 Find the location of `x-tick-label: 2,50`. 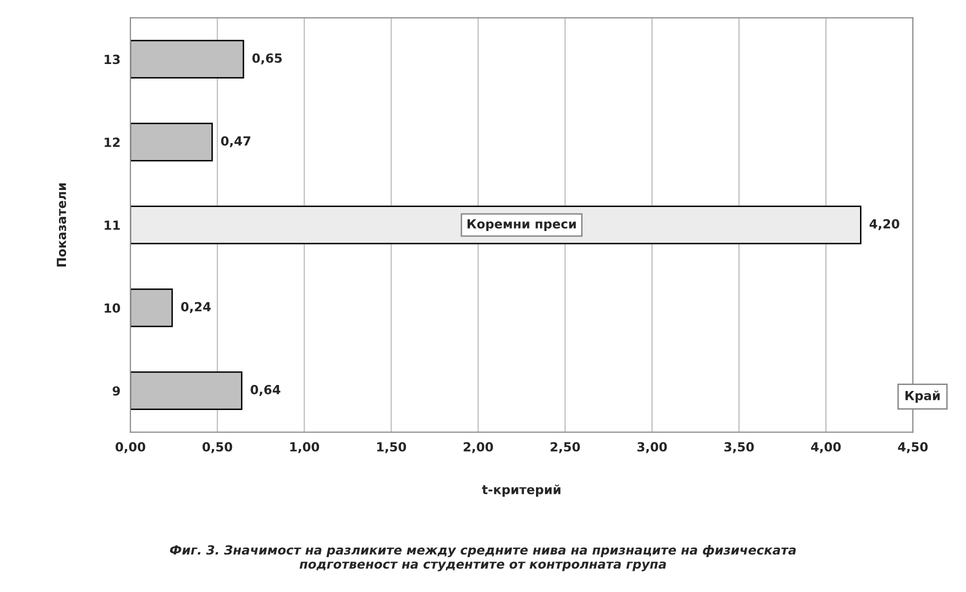

x-tick-label: 2,50 is located at coordinates (565, 448).